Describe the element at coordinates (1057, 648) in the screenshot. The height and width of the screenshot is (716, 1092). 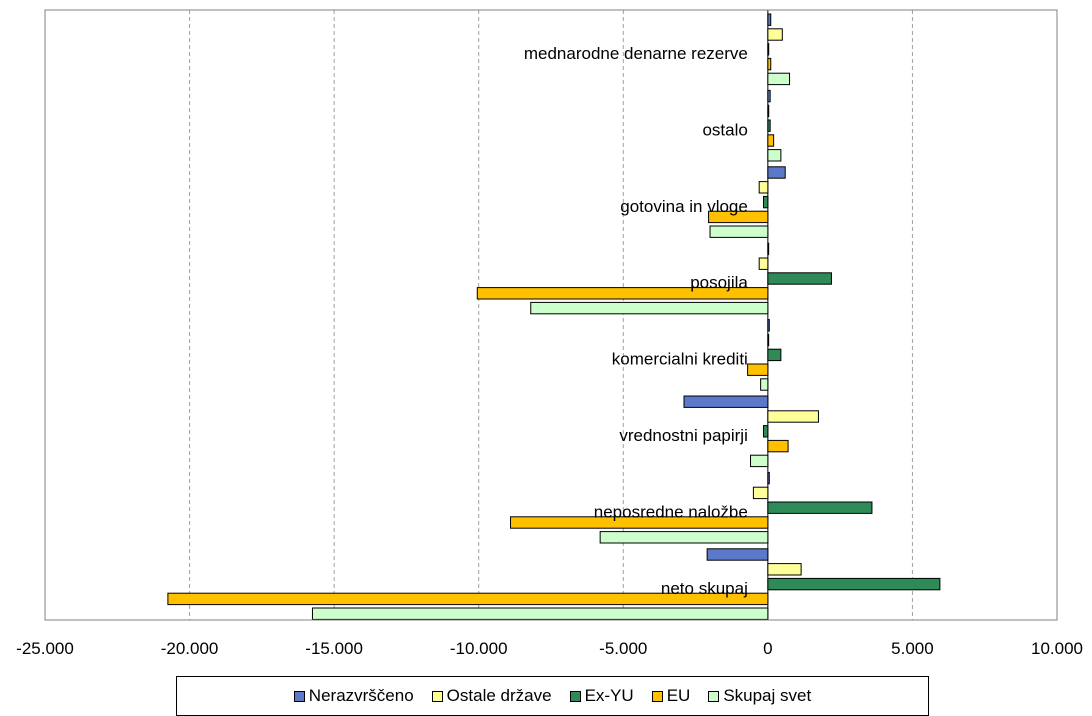
I see `x-tick-label: 10.000` at that location.